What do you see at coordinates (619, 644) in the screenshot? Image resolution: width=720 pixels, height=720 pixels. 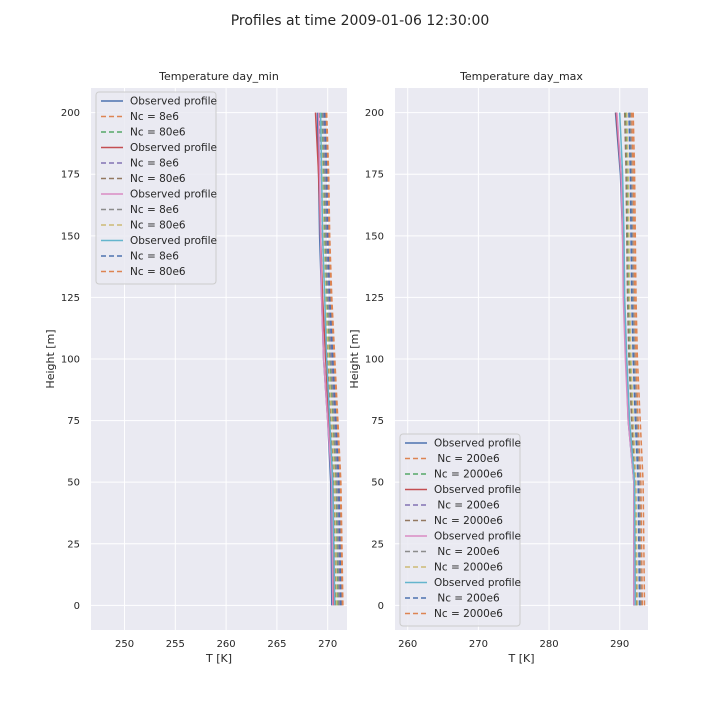 I see `x-tick-label: 290` at bounding box center [619, 644].